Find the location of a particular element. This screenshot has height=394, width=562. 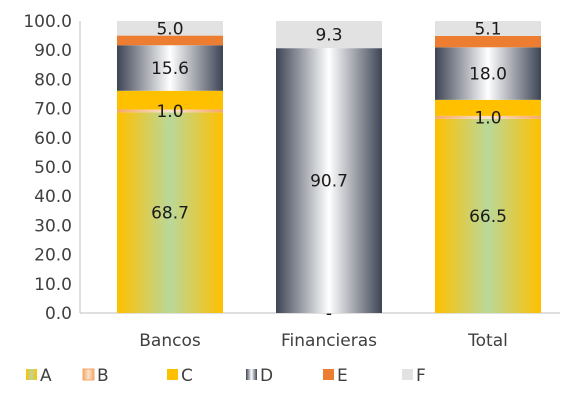

legend-label: C is located at coordinates (187, 376).